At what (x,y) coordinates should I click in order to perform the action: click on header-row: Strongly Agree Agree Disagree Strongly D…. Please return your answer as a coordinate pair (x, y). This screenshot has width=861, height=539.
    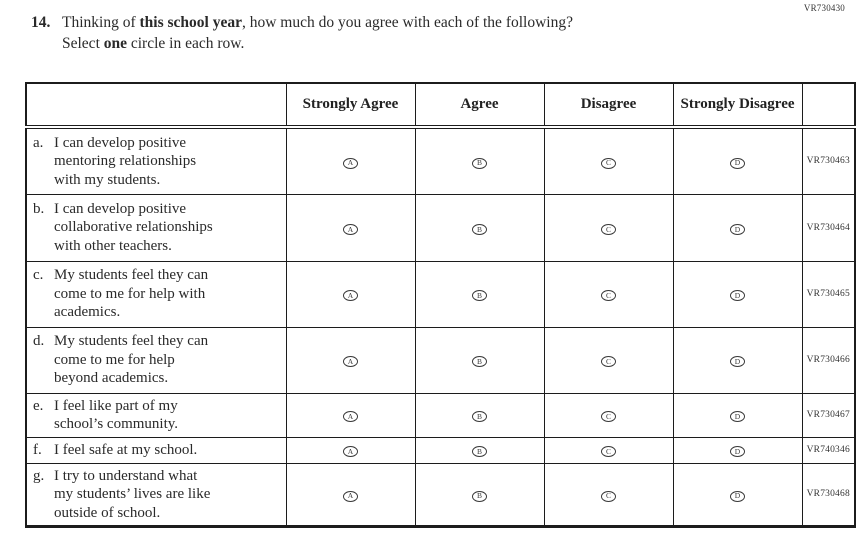
    Looking at the image, I should click on (440, 105).